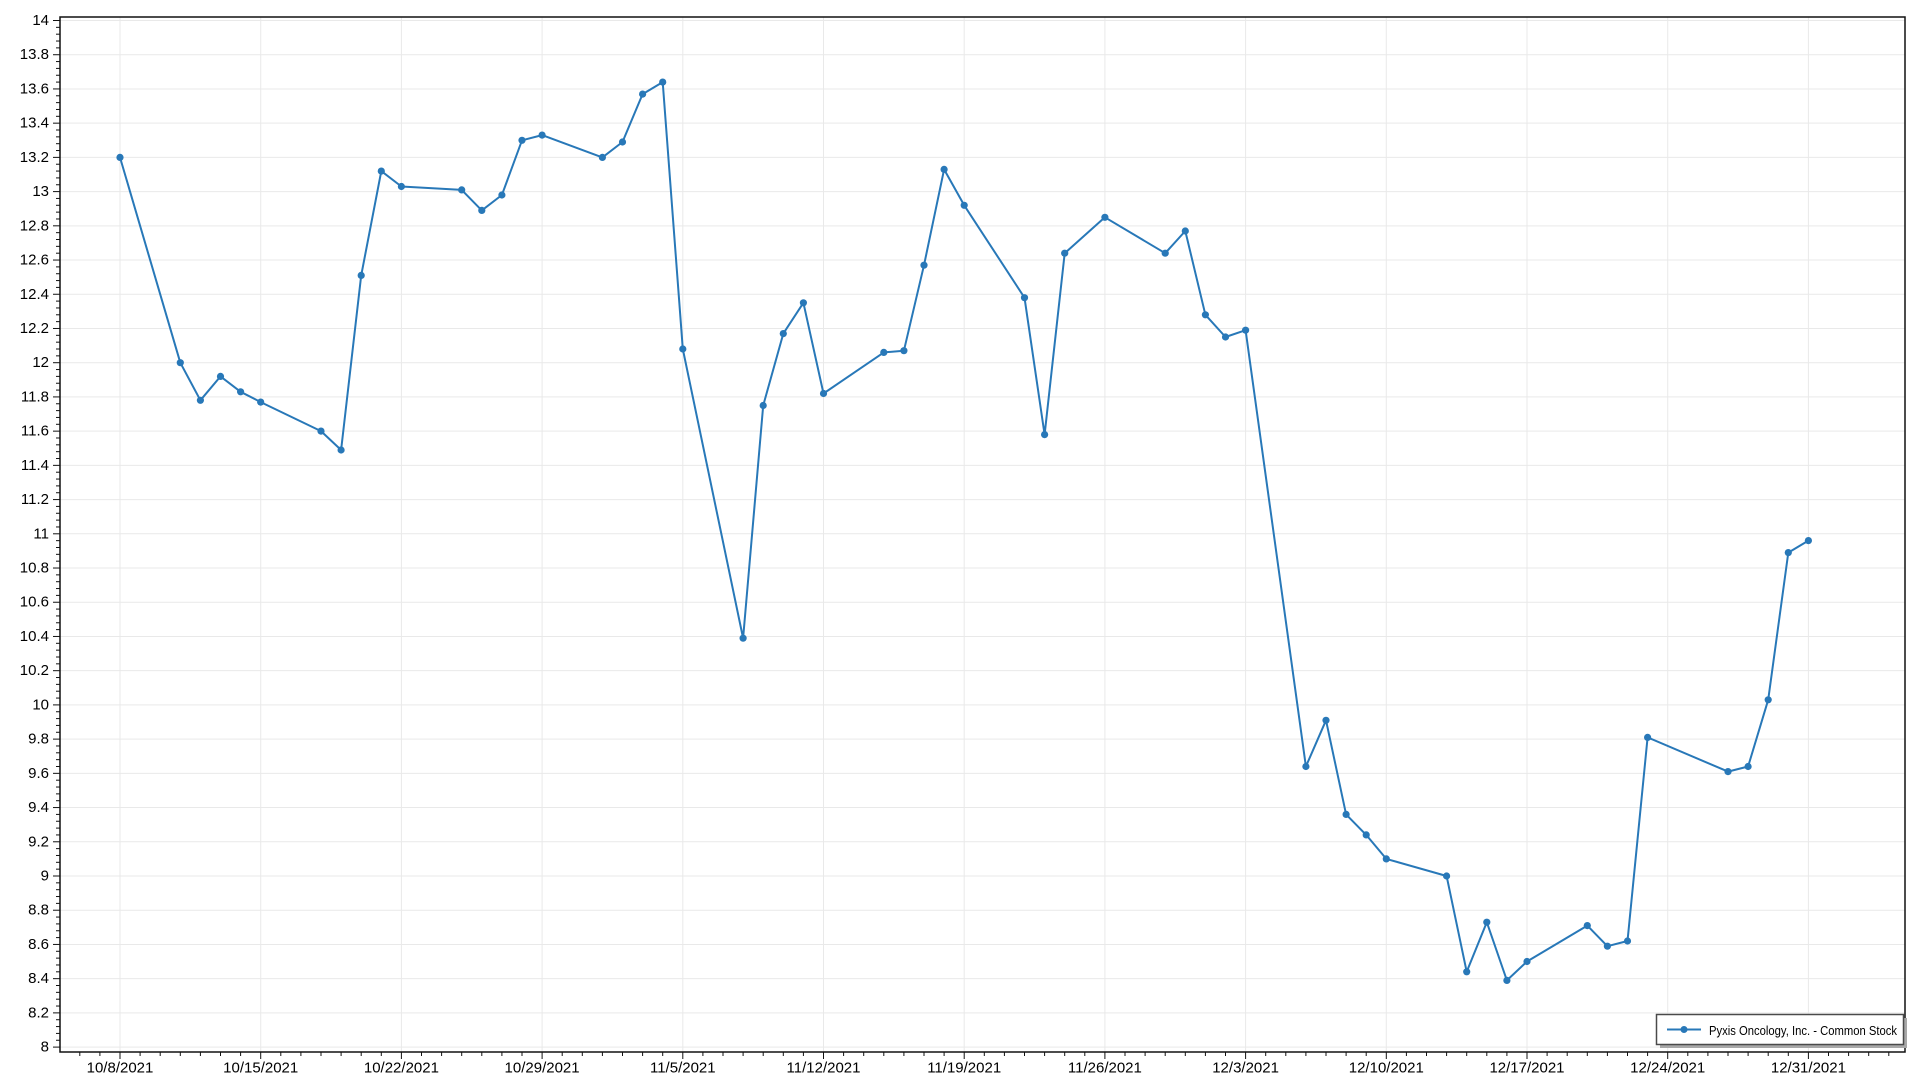 The width and height of the screenshot is (1920, 1080). Describe the element at coordinates (1105, 1067) in the screenshot. I see `x-tick-label: 11/26/2021` at that location.